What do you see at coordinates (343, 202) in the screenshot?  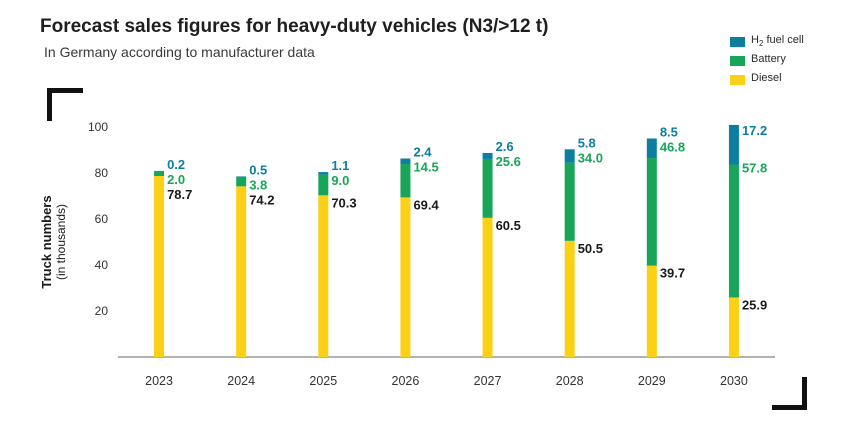 I see `data-label-diesel: 70.3` at bounding box center [343, 202].